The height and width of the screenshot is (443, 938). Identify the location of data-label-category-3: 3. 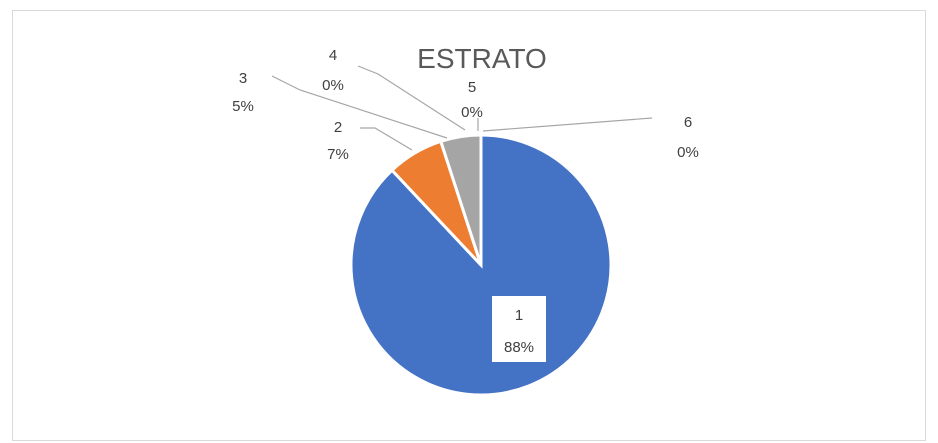
(243, 78).